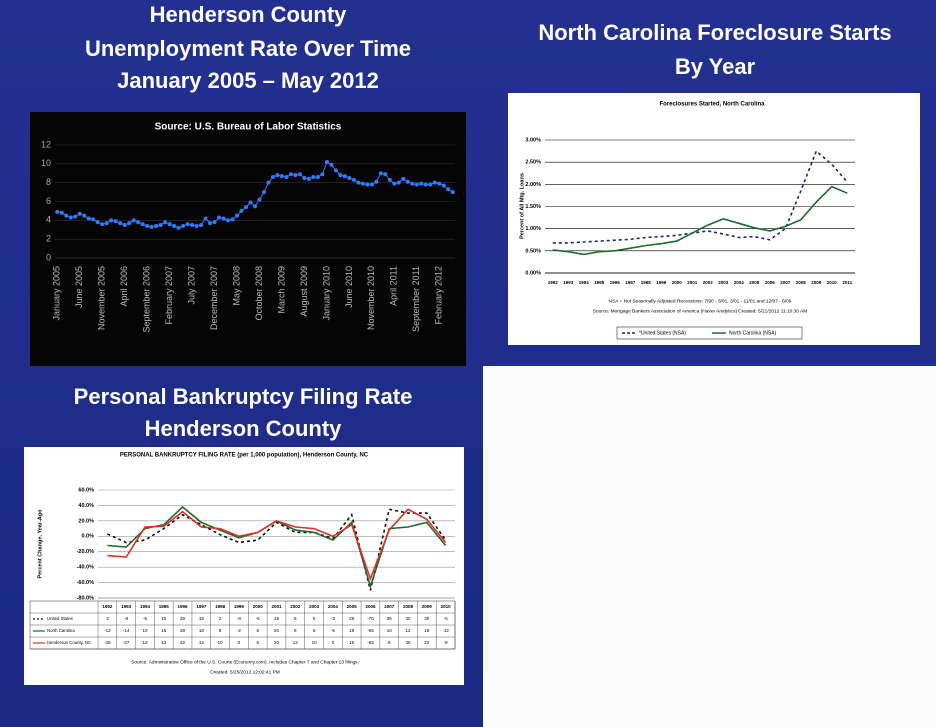 The width and height of the screenshot is (936, 727). What do you see at coordinates (258, 618) in the screenshot?
I see `table-cell: -5` at bounding box center [258, 618].